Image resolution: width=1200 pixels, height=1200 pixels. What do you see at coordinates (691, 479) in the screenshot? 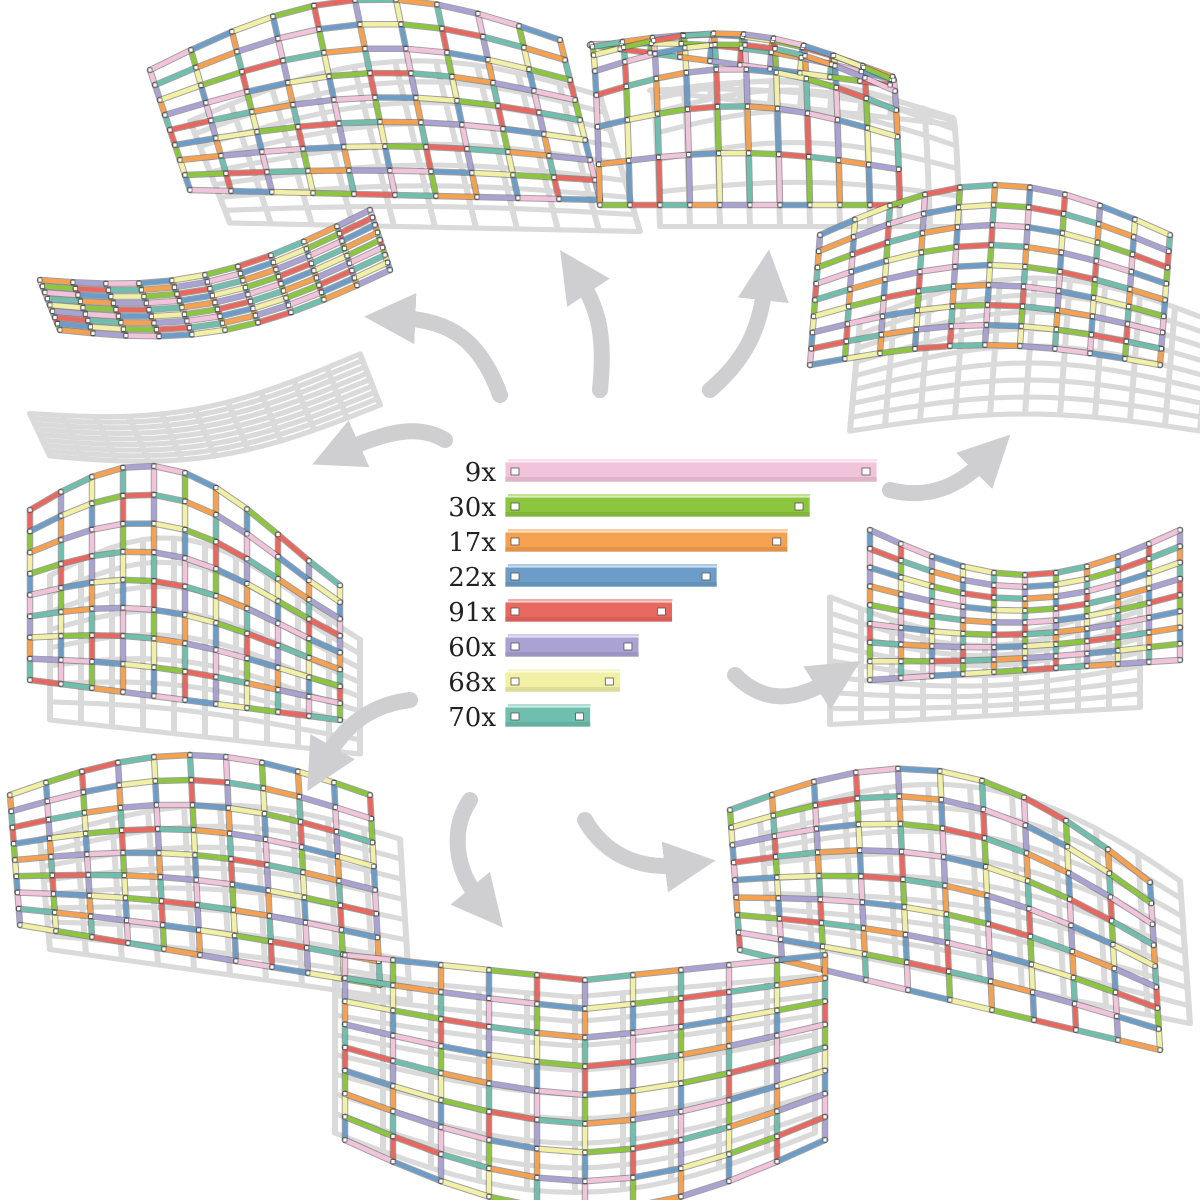
I see `beam-bar-shade` at bounding box center [691, 479].